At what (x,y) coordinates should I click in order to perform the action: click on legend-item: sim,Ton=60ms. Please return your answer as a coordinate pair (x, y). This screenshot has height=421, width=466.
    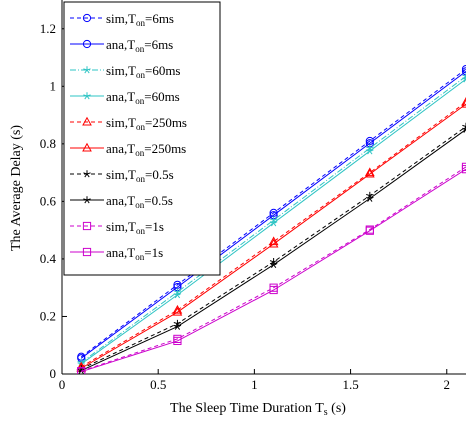
    Looking at the image, I should click on (125, 71).